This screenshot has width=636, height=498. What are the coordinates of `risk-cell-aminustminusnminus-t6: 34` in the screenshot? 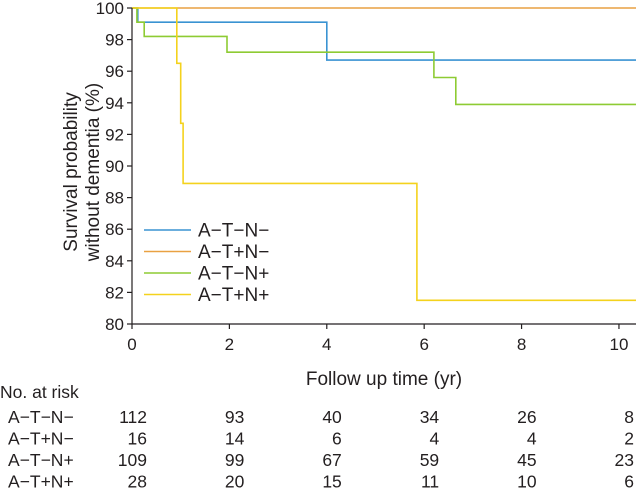 It's located at (430, 417).